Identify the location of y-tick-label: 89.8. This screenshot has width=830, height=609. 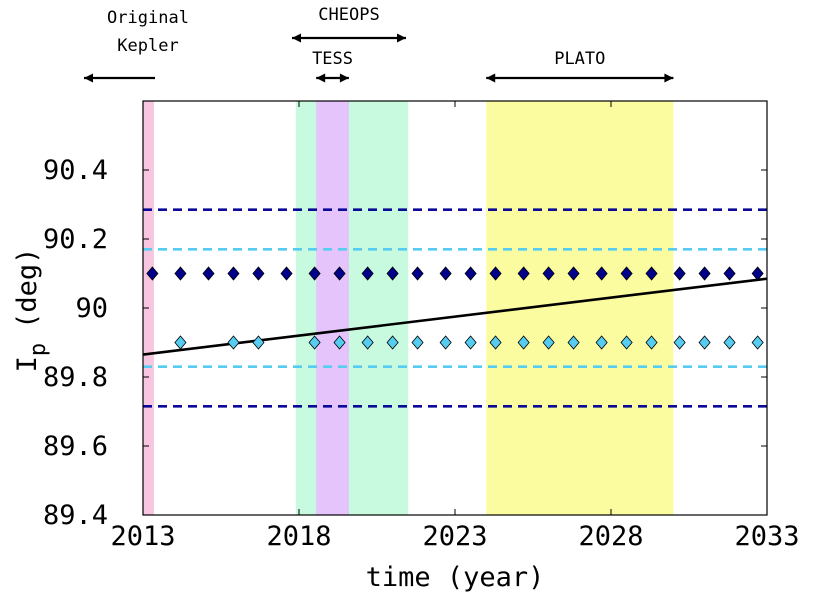
(75, 377).